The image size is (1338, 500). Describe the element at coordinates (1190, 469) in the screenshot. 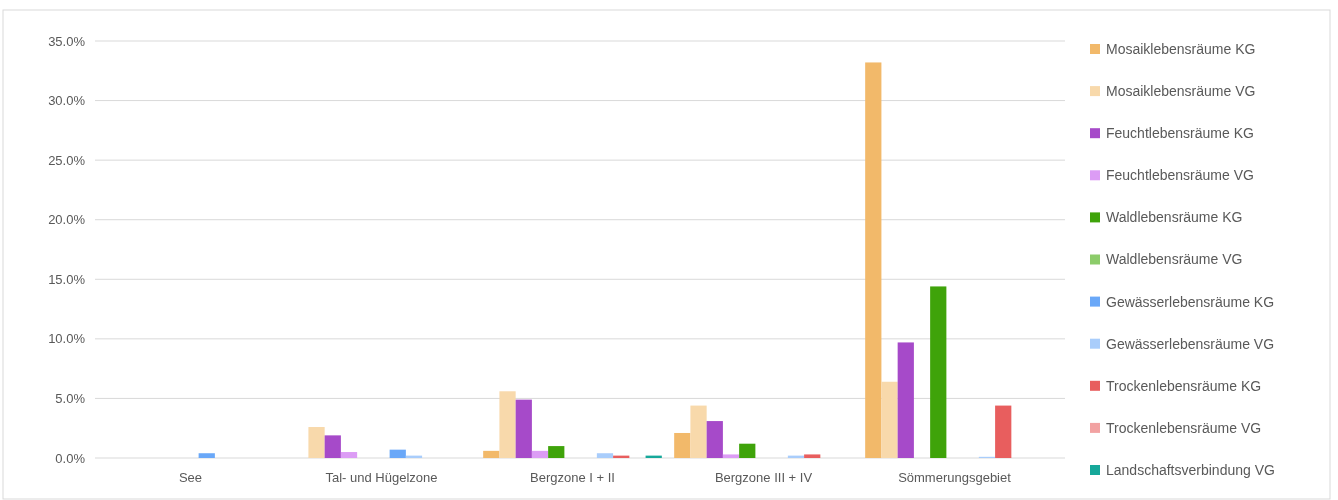

I see `legend-label: Landschaftsverbindung VG` at that location.